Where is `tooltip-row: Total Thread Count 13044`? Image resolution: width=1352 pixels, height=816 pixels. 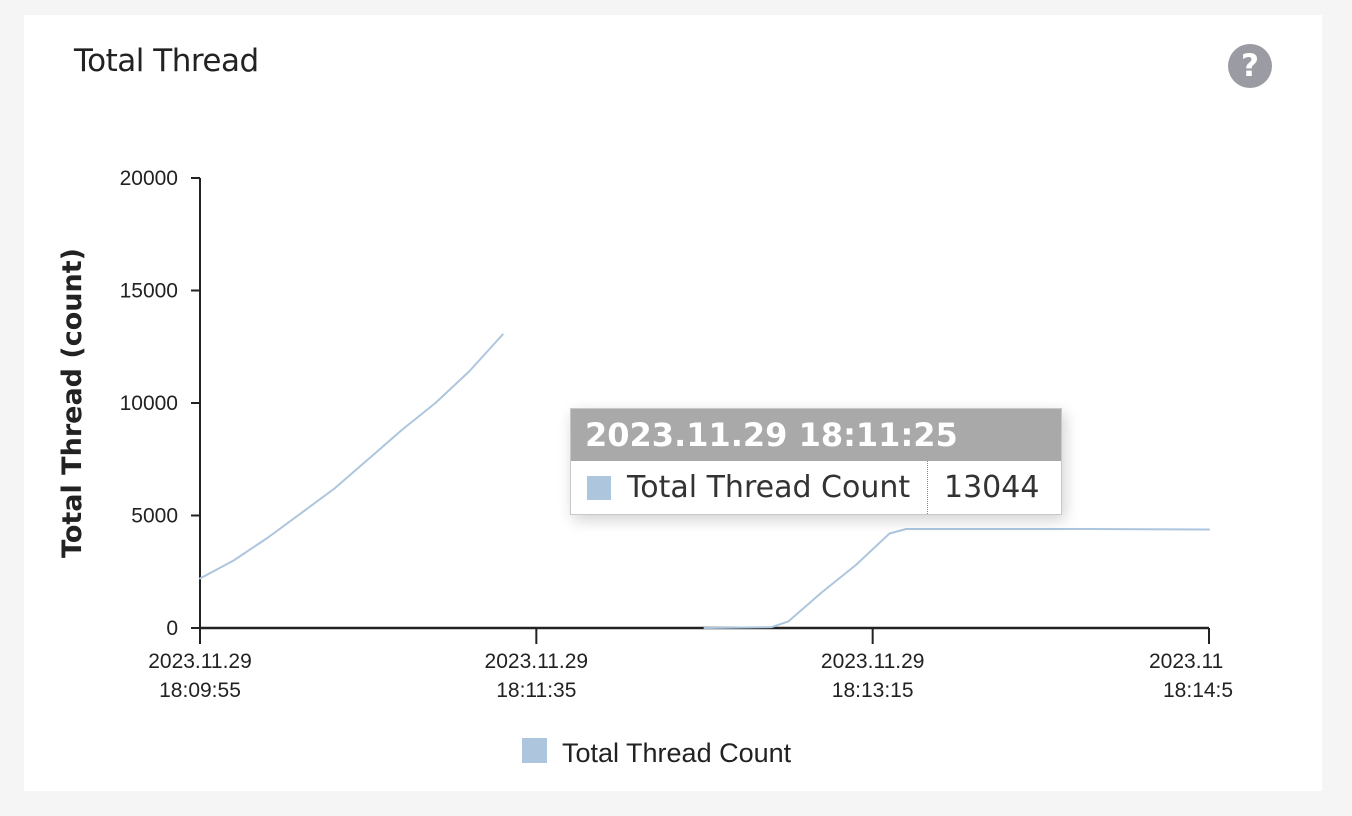 tooltip-row: Total Thread Count 13044 is located at coordinates (816, 487).